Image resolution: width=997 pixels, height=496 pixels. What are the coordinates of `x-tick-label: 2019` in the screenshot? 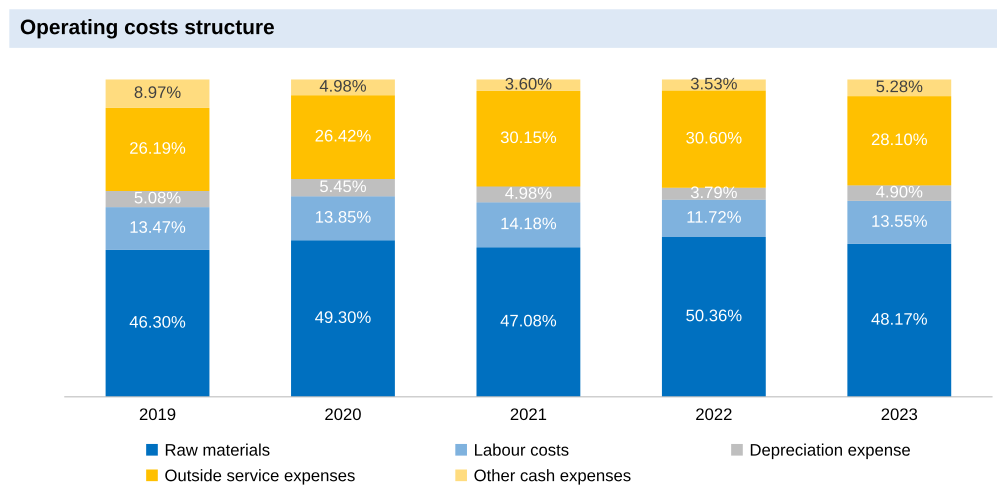 It's located at (158, 414).